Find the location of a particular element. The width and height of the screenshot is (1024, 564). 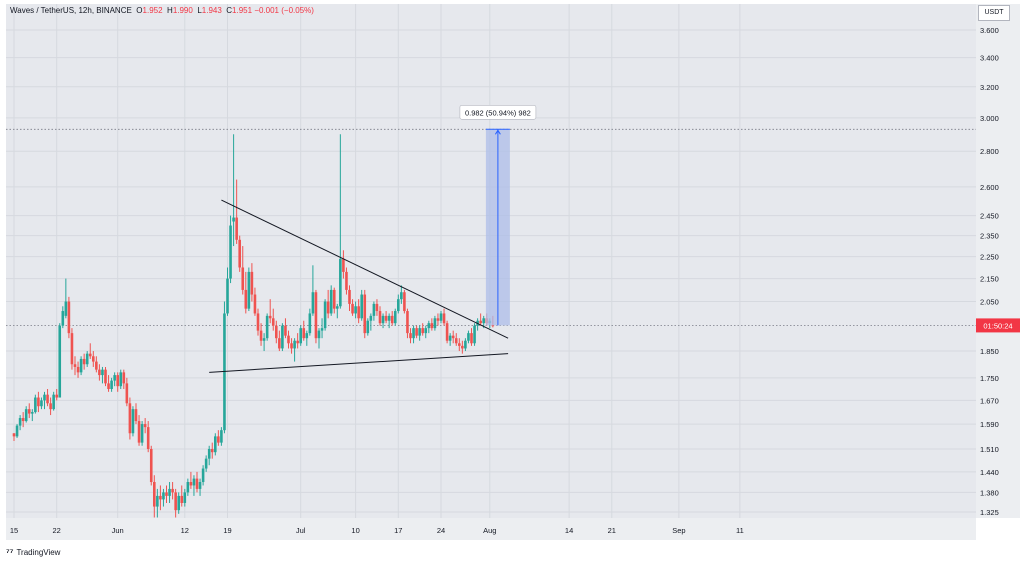

ascending-support-line is located at coordinates (359, 363).